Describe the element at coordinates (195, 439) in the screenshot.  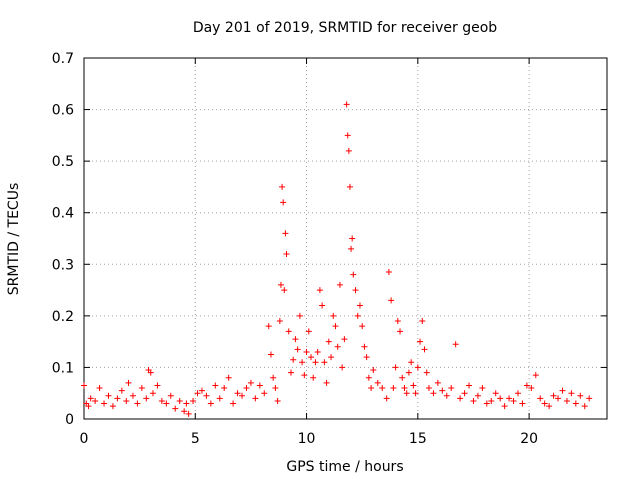
I see `x-tick-label: 5` at that location.